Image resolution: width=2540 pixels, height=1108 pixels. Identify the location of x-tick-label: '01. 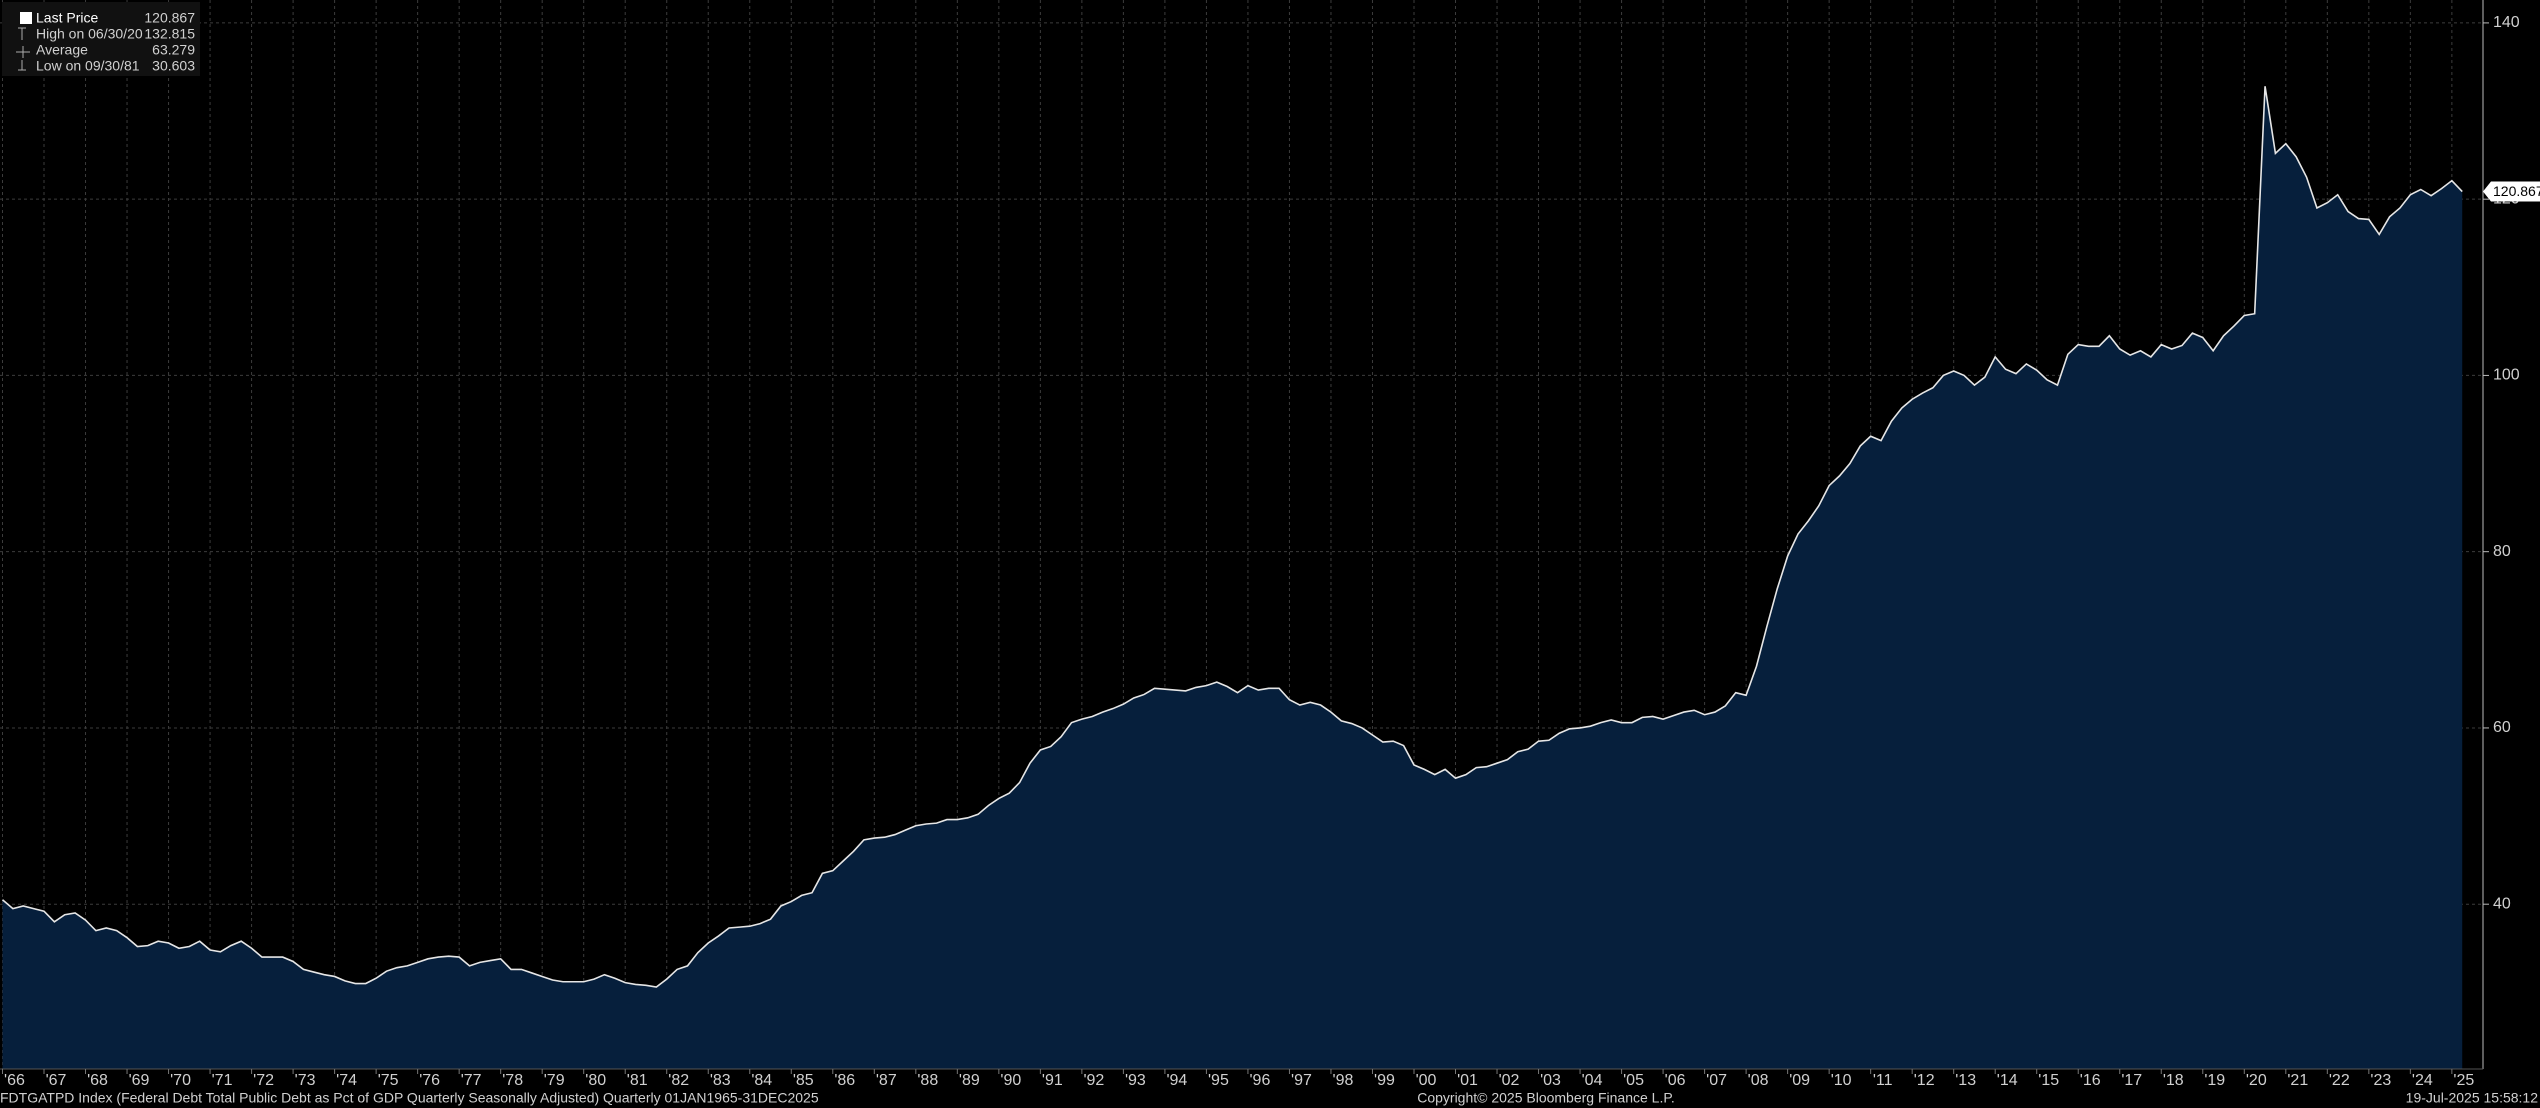
(1467, 1080).